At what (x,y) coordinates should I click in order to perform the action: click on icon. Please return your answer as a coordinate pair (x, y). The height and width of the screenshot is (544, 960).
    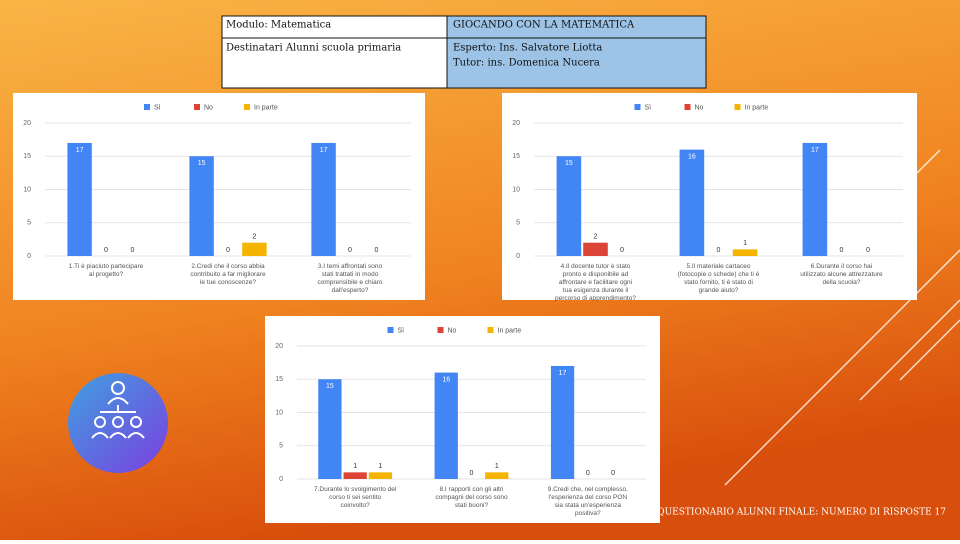
    Looking at the image, I should click on (118, 423).